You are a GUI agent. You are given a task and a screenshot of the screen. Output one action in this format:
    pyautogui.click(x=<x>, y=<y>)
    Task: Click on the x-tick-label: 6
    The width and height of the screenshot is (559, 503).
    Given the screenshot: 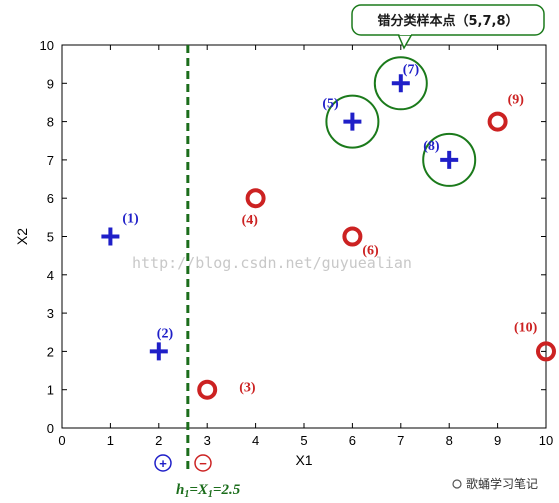 What is the action you would take?
    pyautogui.click(x=352, y=440)
    